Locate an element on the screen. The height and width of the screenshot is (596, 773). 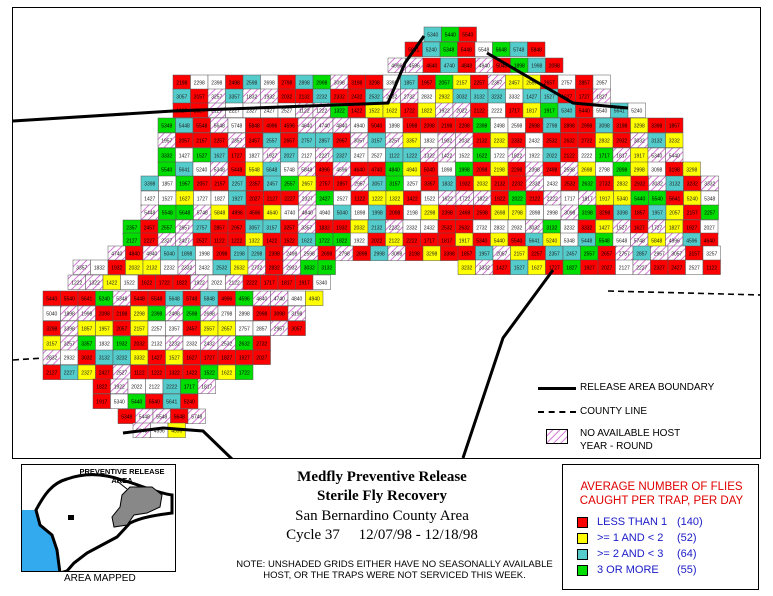
grid-cell-label: 5540 is located at coordinates (467, 35).